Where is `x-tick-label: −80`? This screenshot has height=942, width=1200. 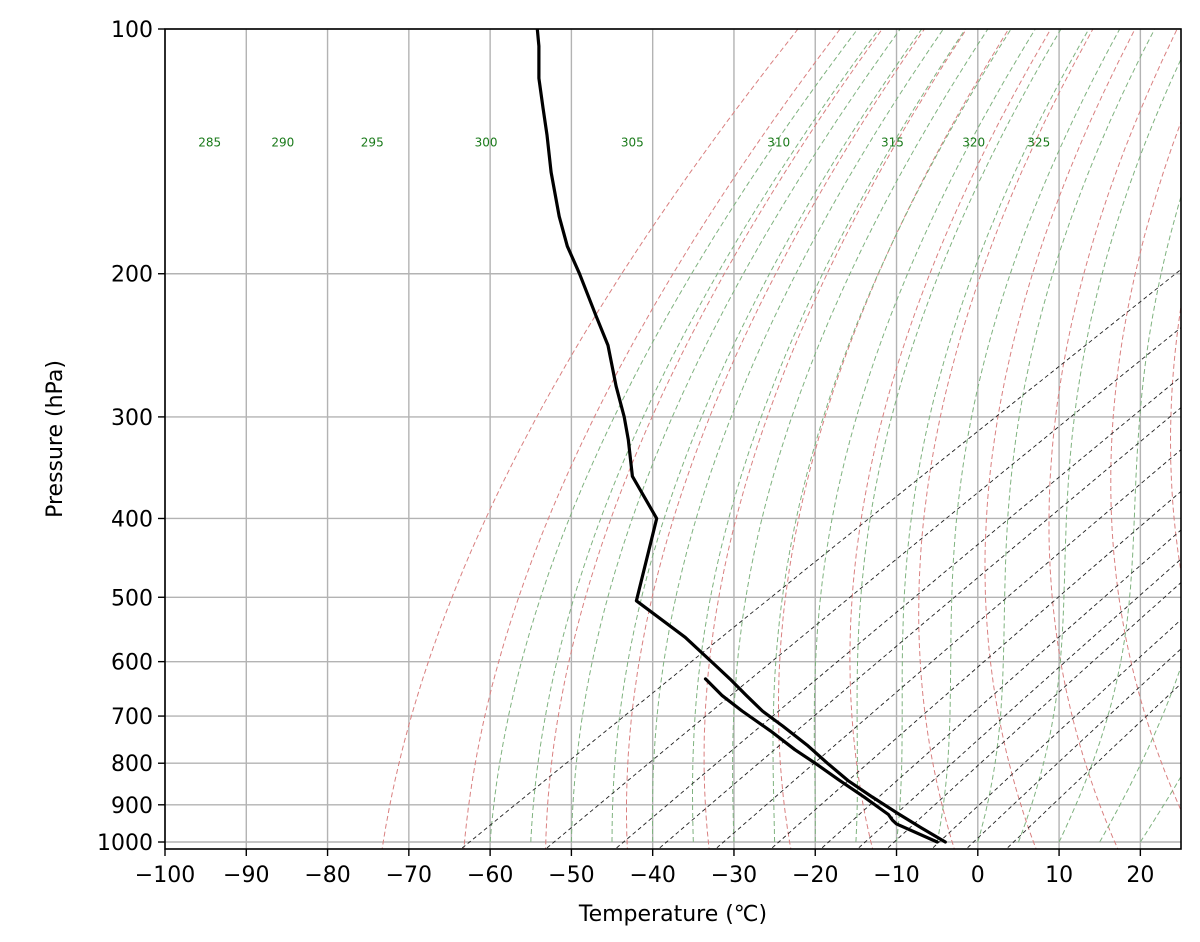
x-tick-label: −80 is located at coordinates (327, 875).